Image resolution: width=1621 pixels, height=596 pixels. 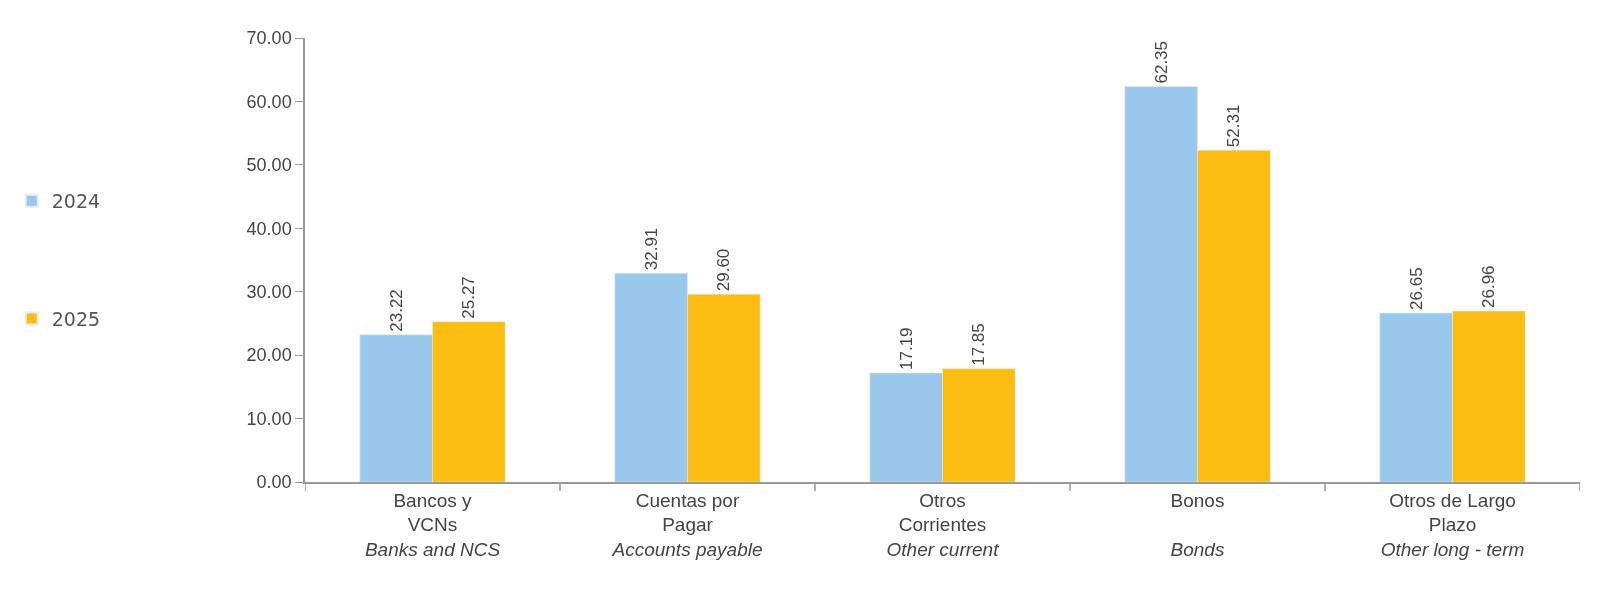 What do you see at coordinates (269, 418) in the screenshot?
I see `y-tick-label: 10.00` at bounding box center [269, 418].